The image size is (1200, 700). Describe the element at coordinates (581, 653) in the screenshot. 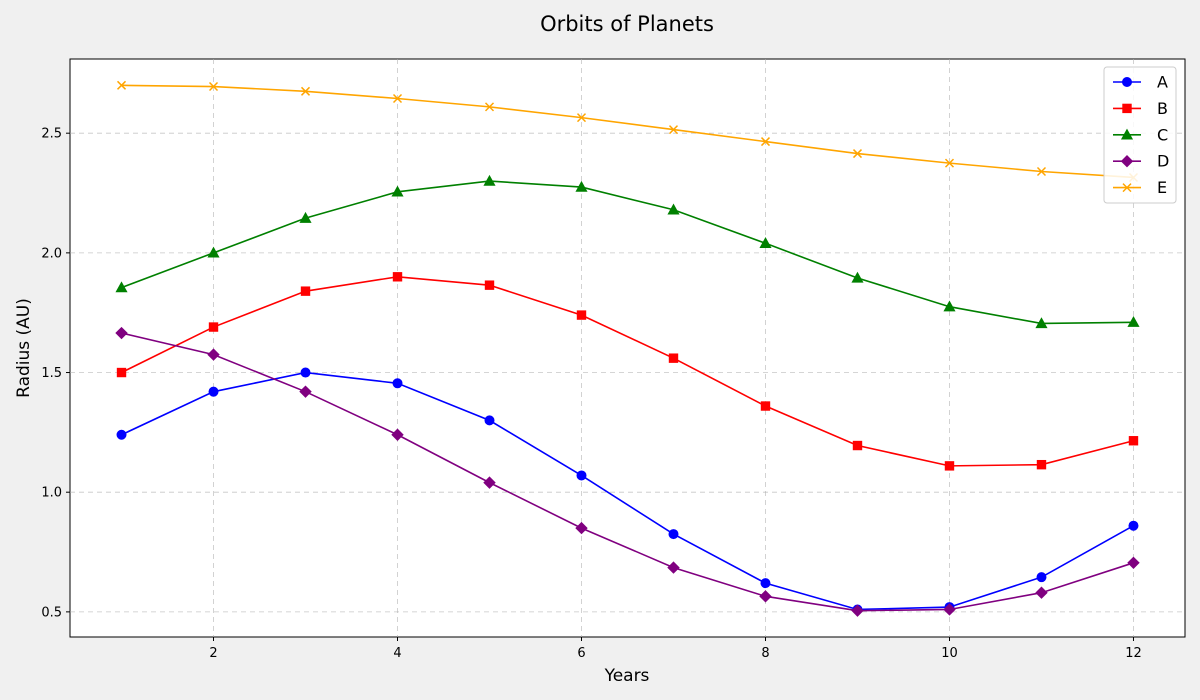

I see `x-tick-label: 6` at that location.